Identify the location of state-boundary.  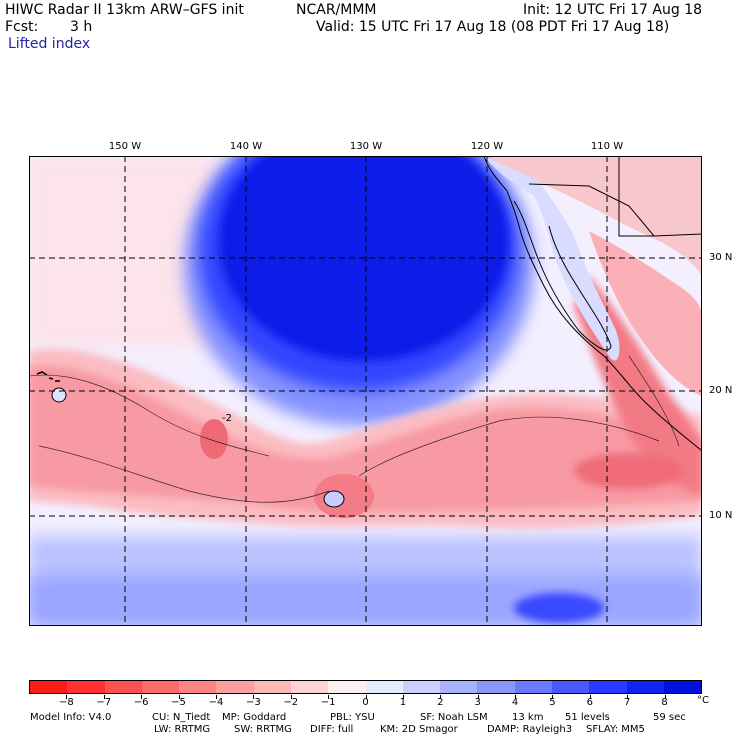
(636, 196).